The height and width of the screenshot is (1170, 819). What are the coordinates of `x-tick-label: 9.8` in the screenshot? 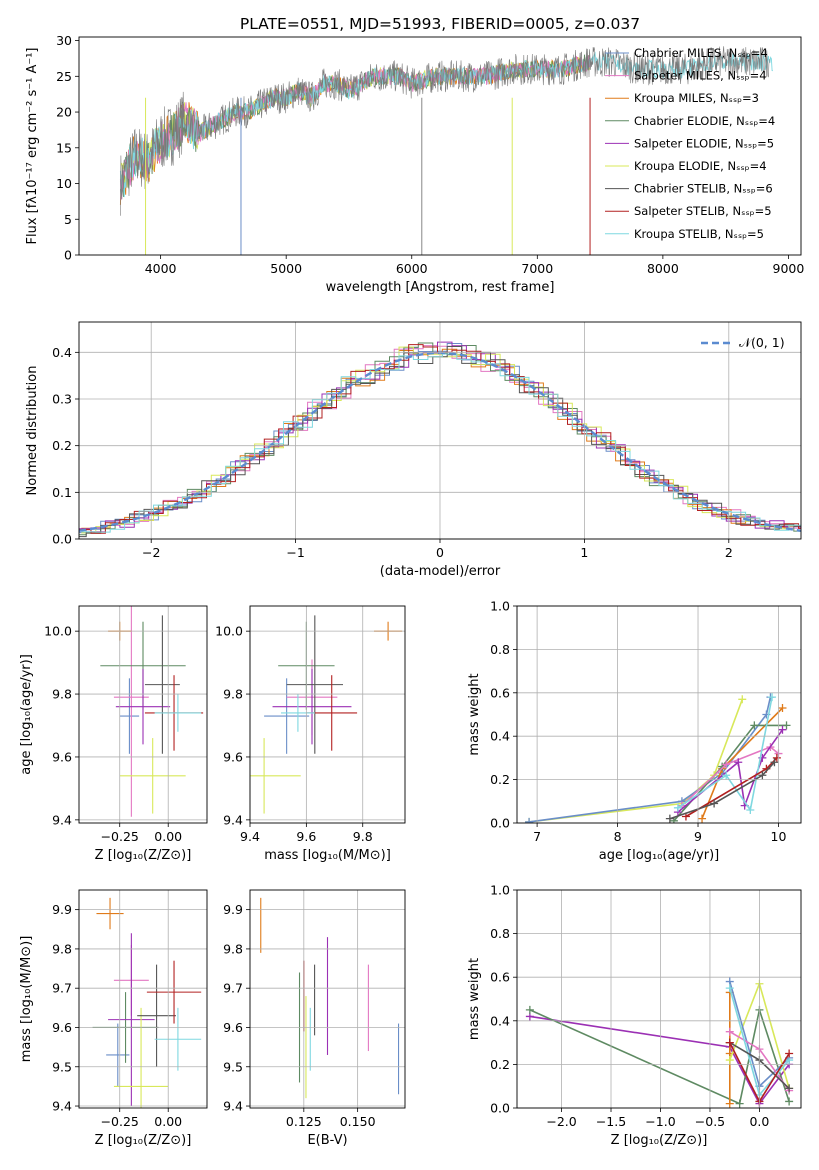 It's located at (363, 836).